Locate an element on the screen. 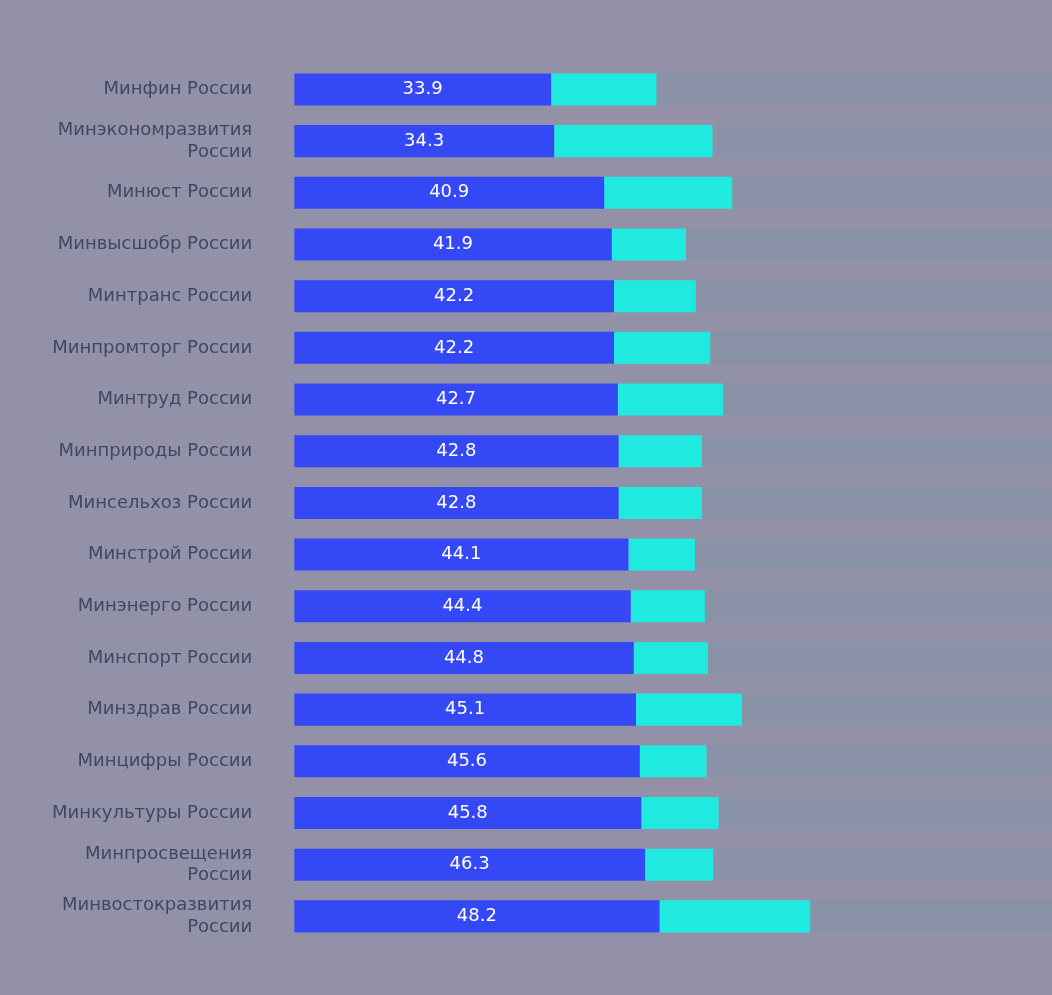  y-tick-label: Минтранс России is located at coordinates (170, 294).